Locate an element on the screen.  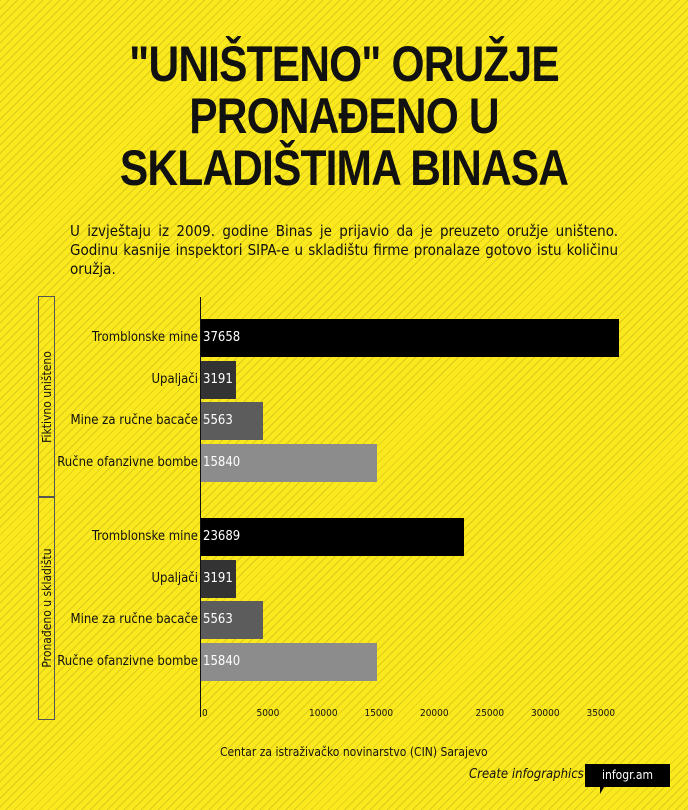
x-tick-label: 10000 is located at coordinates (323, 713).